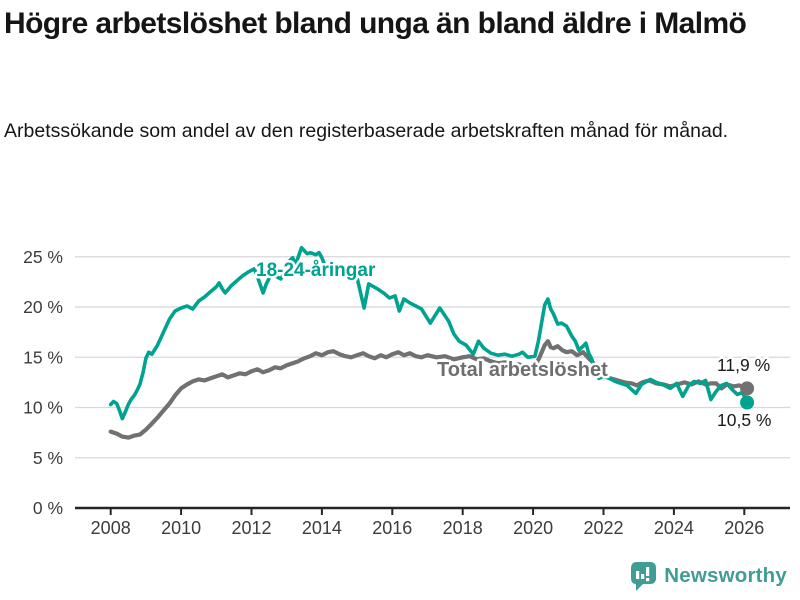 This screenshot has width=800, height=600. Describe the element at coordinates (744, 420) in the screenshot. I see `youth-end-value: 10,5 %` at that location.